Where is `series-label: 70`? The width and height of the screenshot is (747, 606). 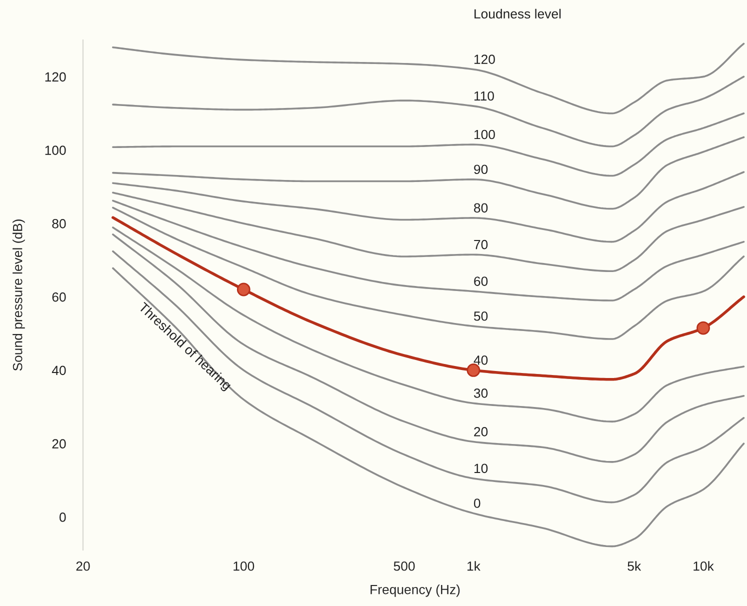 series-label: 70 is located at coordinates (481, 245).